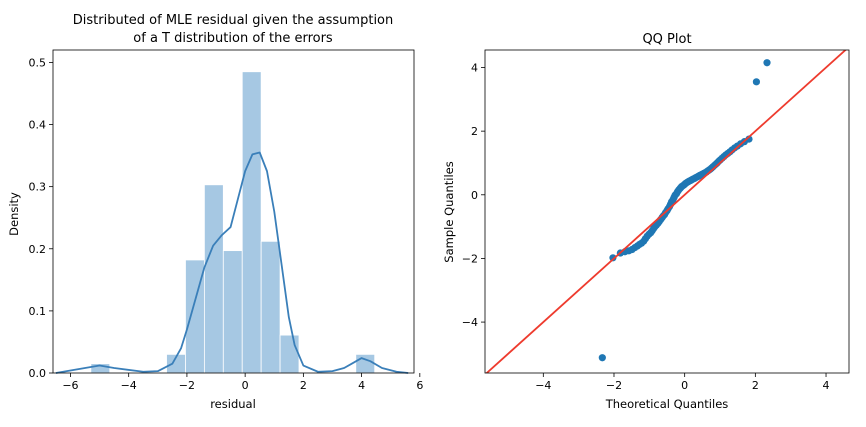  What do you see at coordinates (470, 322) in the screenshot?
I see `qq-y-tick-label: −4` at bounding box center [470, 322].